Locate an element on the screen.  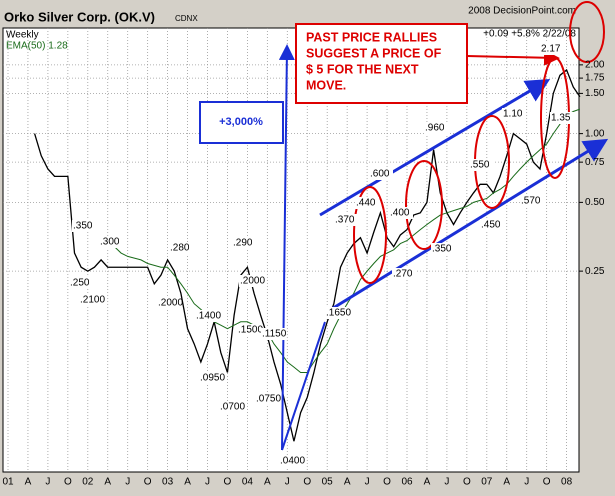
price-label: .960 is located at coordinates (435, 128).